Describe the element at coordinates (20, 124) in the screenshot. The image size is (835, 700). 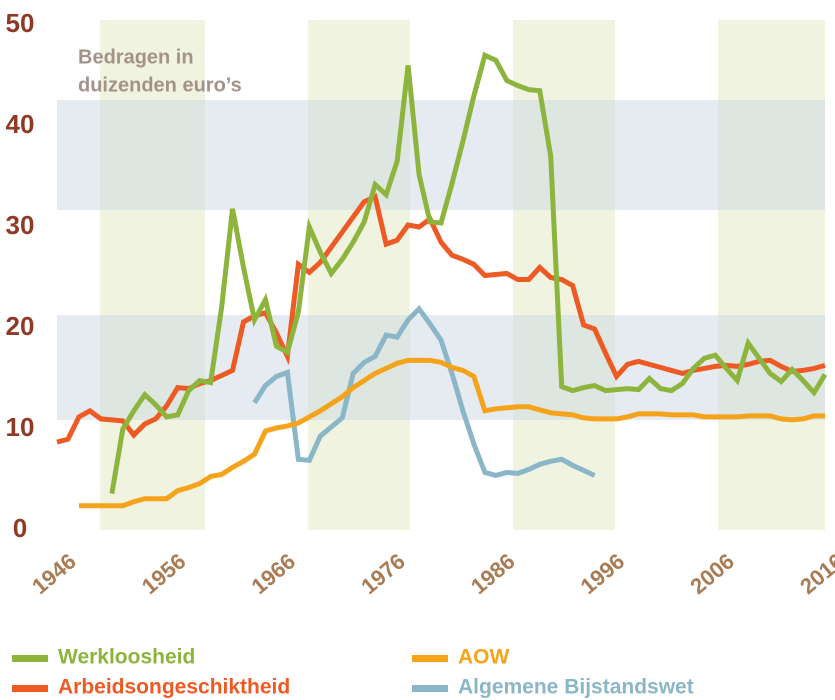
I see `y-tick-label: 40` at that location.